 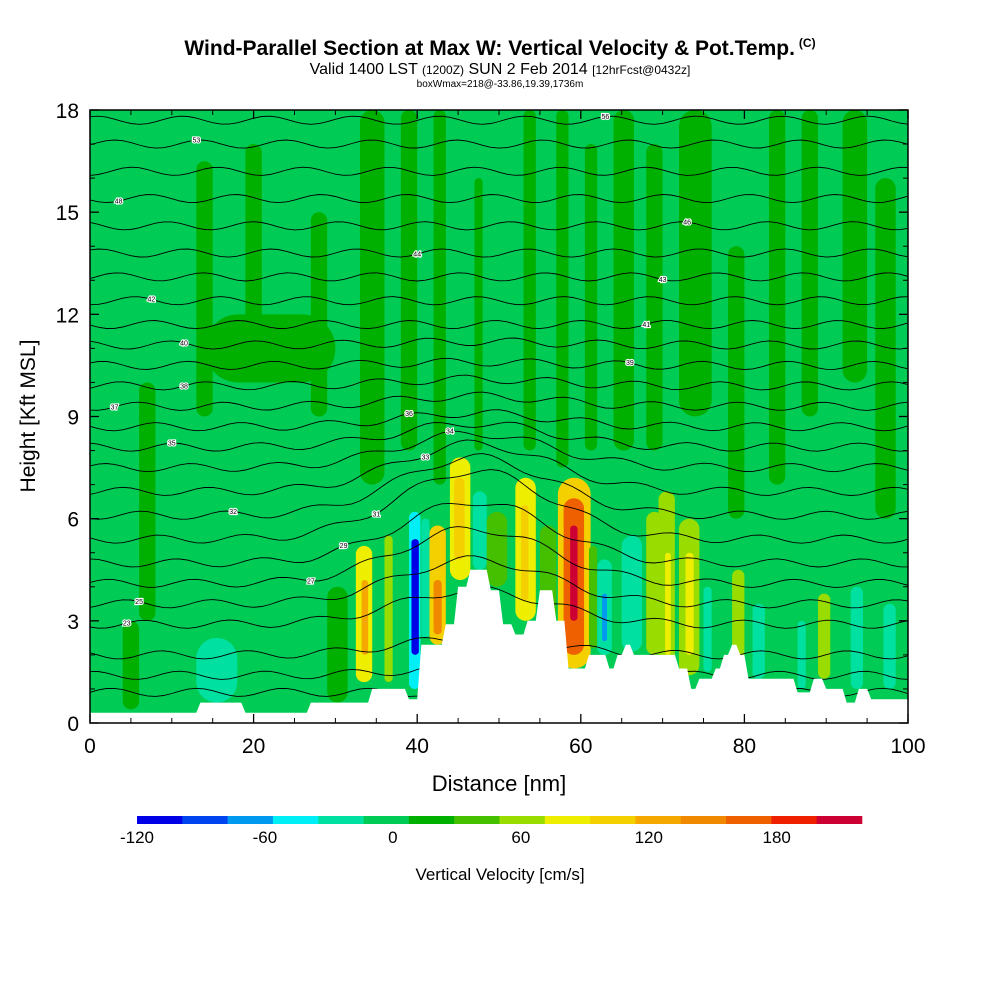 What do you see at coordinates (119, 202) in the screenshot?
I see `theta-label: 48` at bounding box center [119, 202].